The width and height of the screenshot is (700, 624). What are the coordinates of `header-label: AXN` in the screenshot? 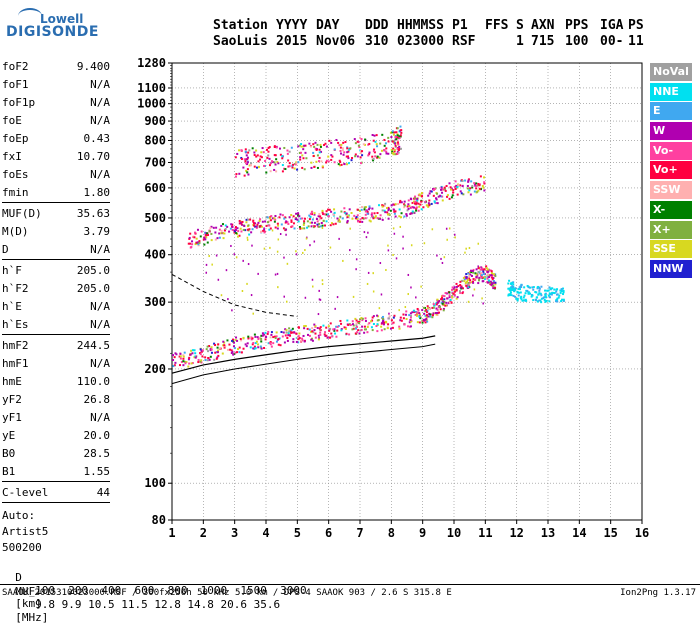 It's located at (543, 25).